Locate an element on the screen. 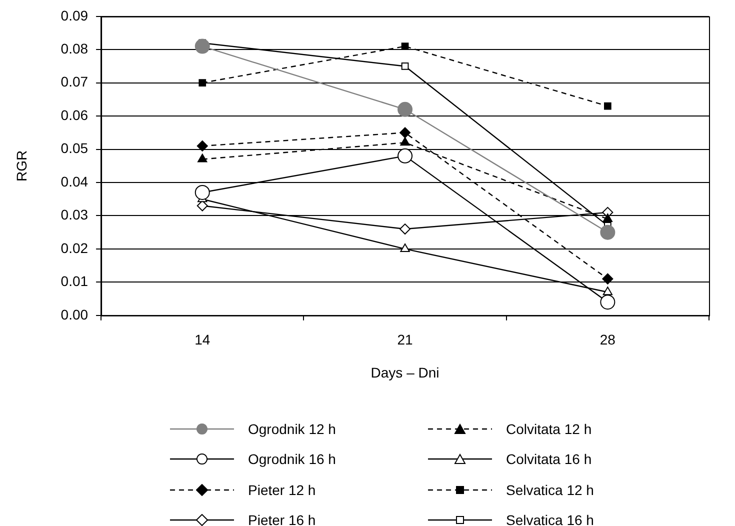 The width and height of the screenshot is (735, 526). y-tick-label: 0.02 is located at coordinates (74, 248).